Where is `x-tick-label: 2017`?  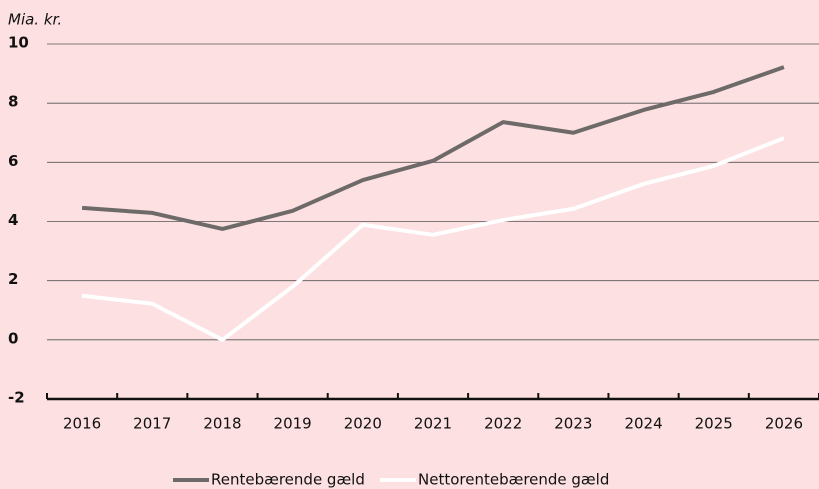
x-tick-label: 2017 is located at coordinates (152, 424).